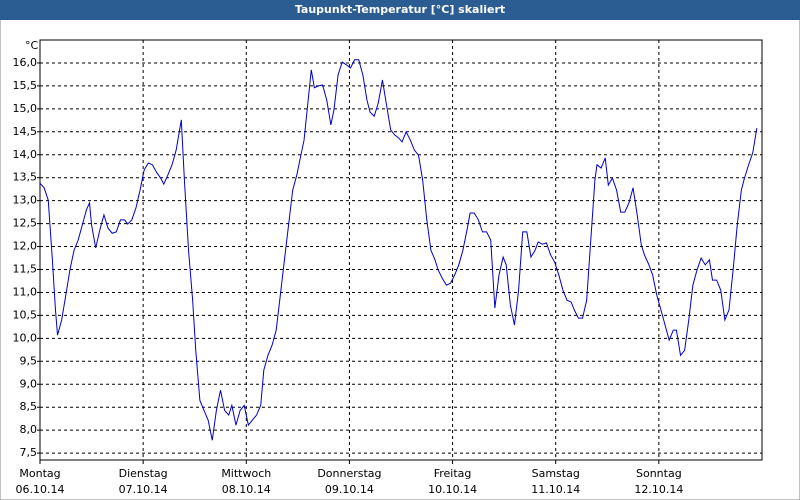 The image size is (800, 500). I want to click on y-tick-label: 8,0, so click(29, 429).